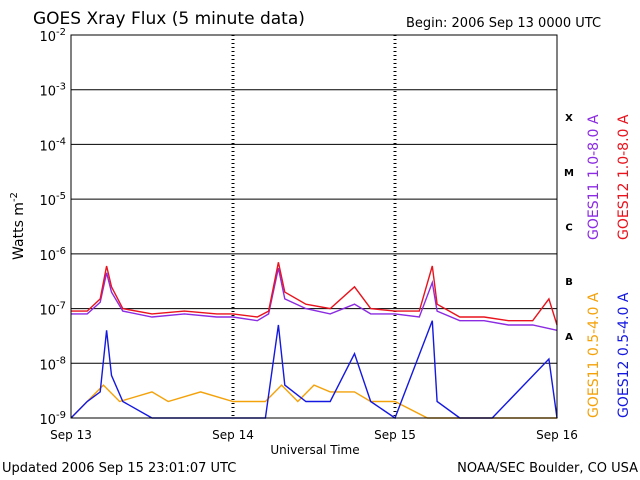 The image size is (640, 480). I want to click on legend-goes12-long: GOES12 1.0-8.0 A, so click(624, 177).